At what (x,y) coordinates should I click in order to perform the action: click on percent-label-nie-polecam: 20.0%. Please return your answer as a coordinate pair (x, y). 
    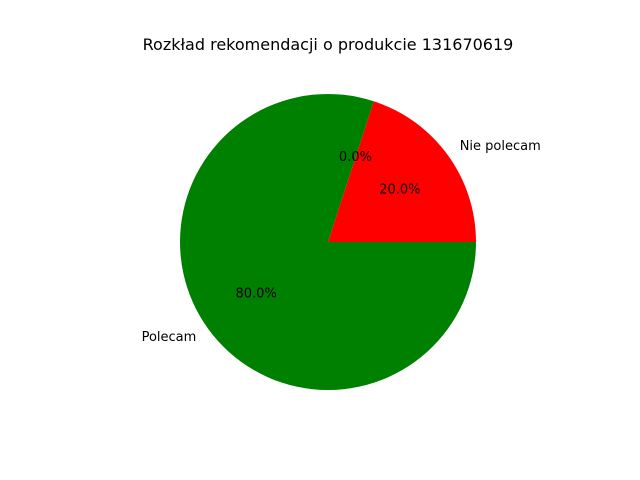
    Looking at the image, I should click on (399, 189).